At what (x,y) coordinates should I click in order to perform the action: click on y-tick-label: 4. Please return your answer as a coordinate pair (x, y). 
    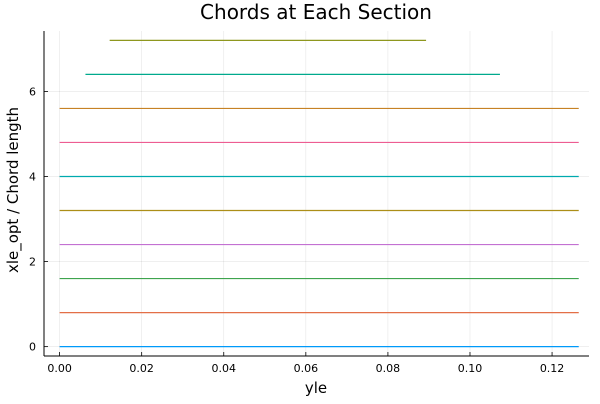
    Looking at the image, I should click on (32, 176).